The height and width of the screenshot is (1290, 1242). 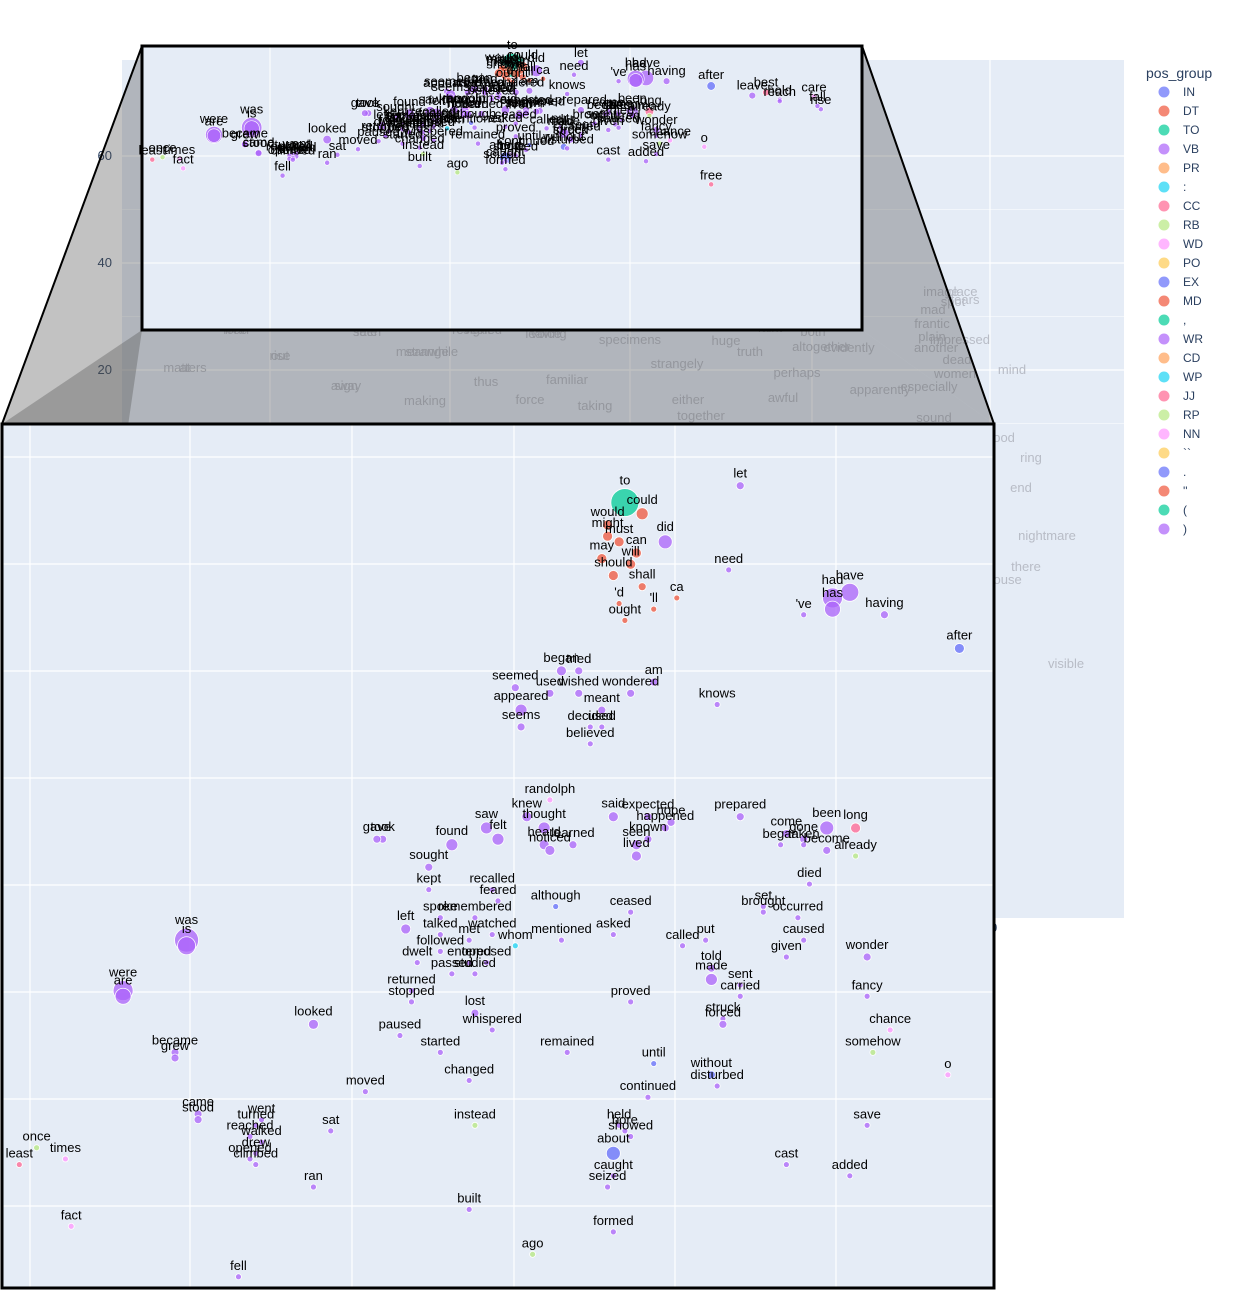 What do you see at coordinates (1192, 358) in the screenshot?
I see `legend-label: CD` at bounding box center [1192, 358].